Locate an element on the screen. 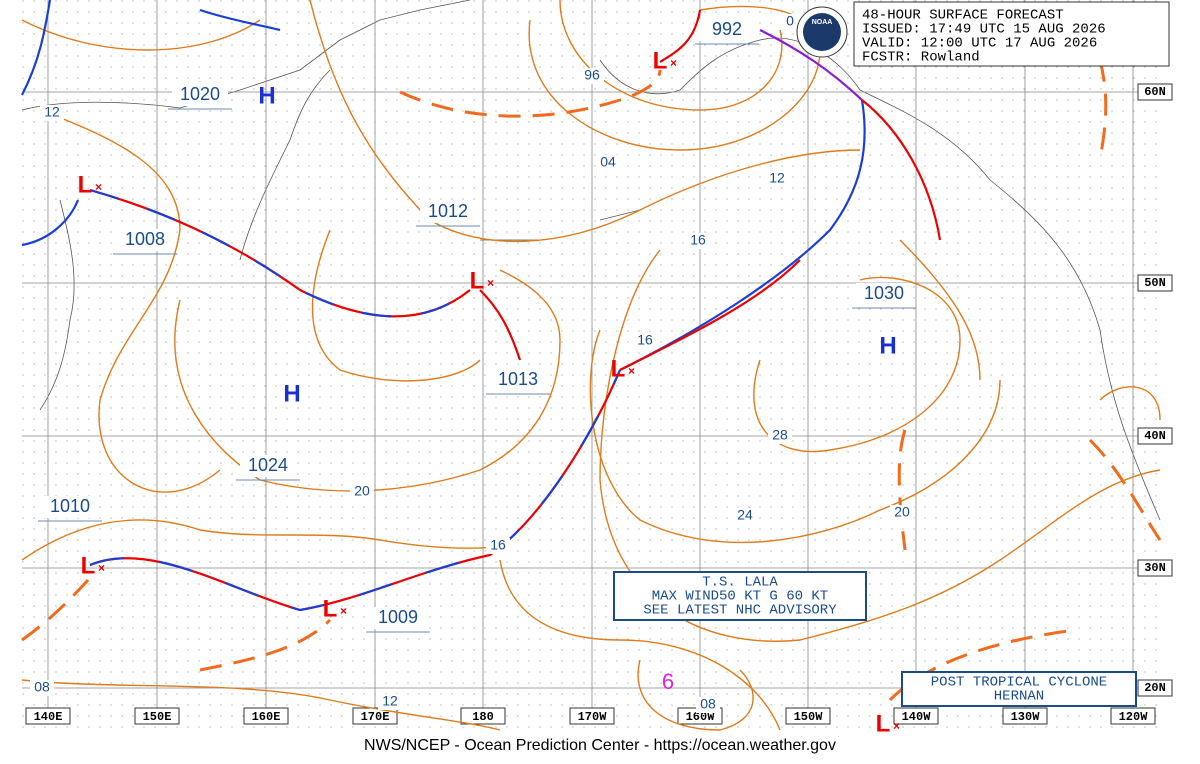 The height and width of the screenshot is (764, 1200). isobar-label: 24 is located at coordinates (745, 515).